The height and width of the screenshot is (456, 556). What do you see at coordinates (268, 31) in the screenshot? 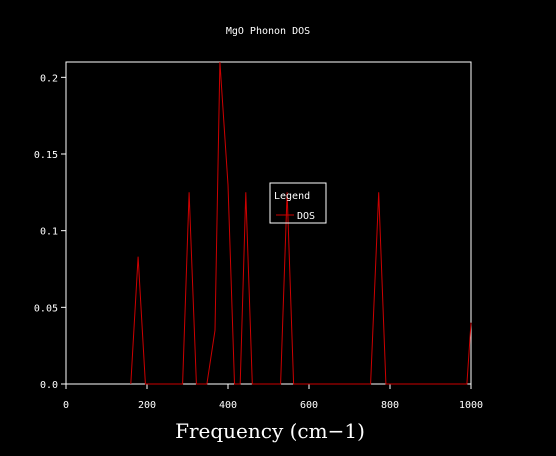
I see `chart-title: MgO Phonon DOS` at bounding box center [268, 31].